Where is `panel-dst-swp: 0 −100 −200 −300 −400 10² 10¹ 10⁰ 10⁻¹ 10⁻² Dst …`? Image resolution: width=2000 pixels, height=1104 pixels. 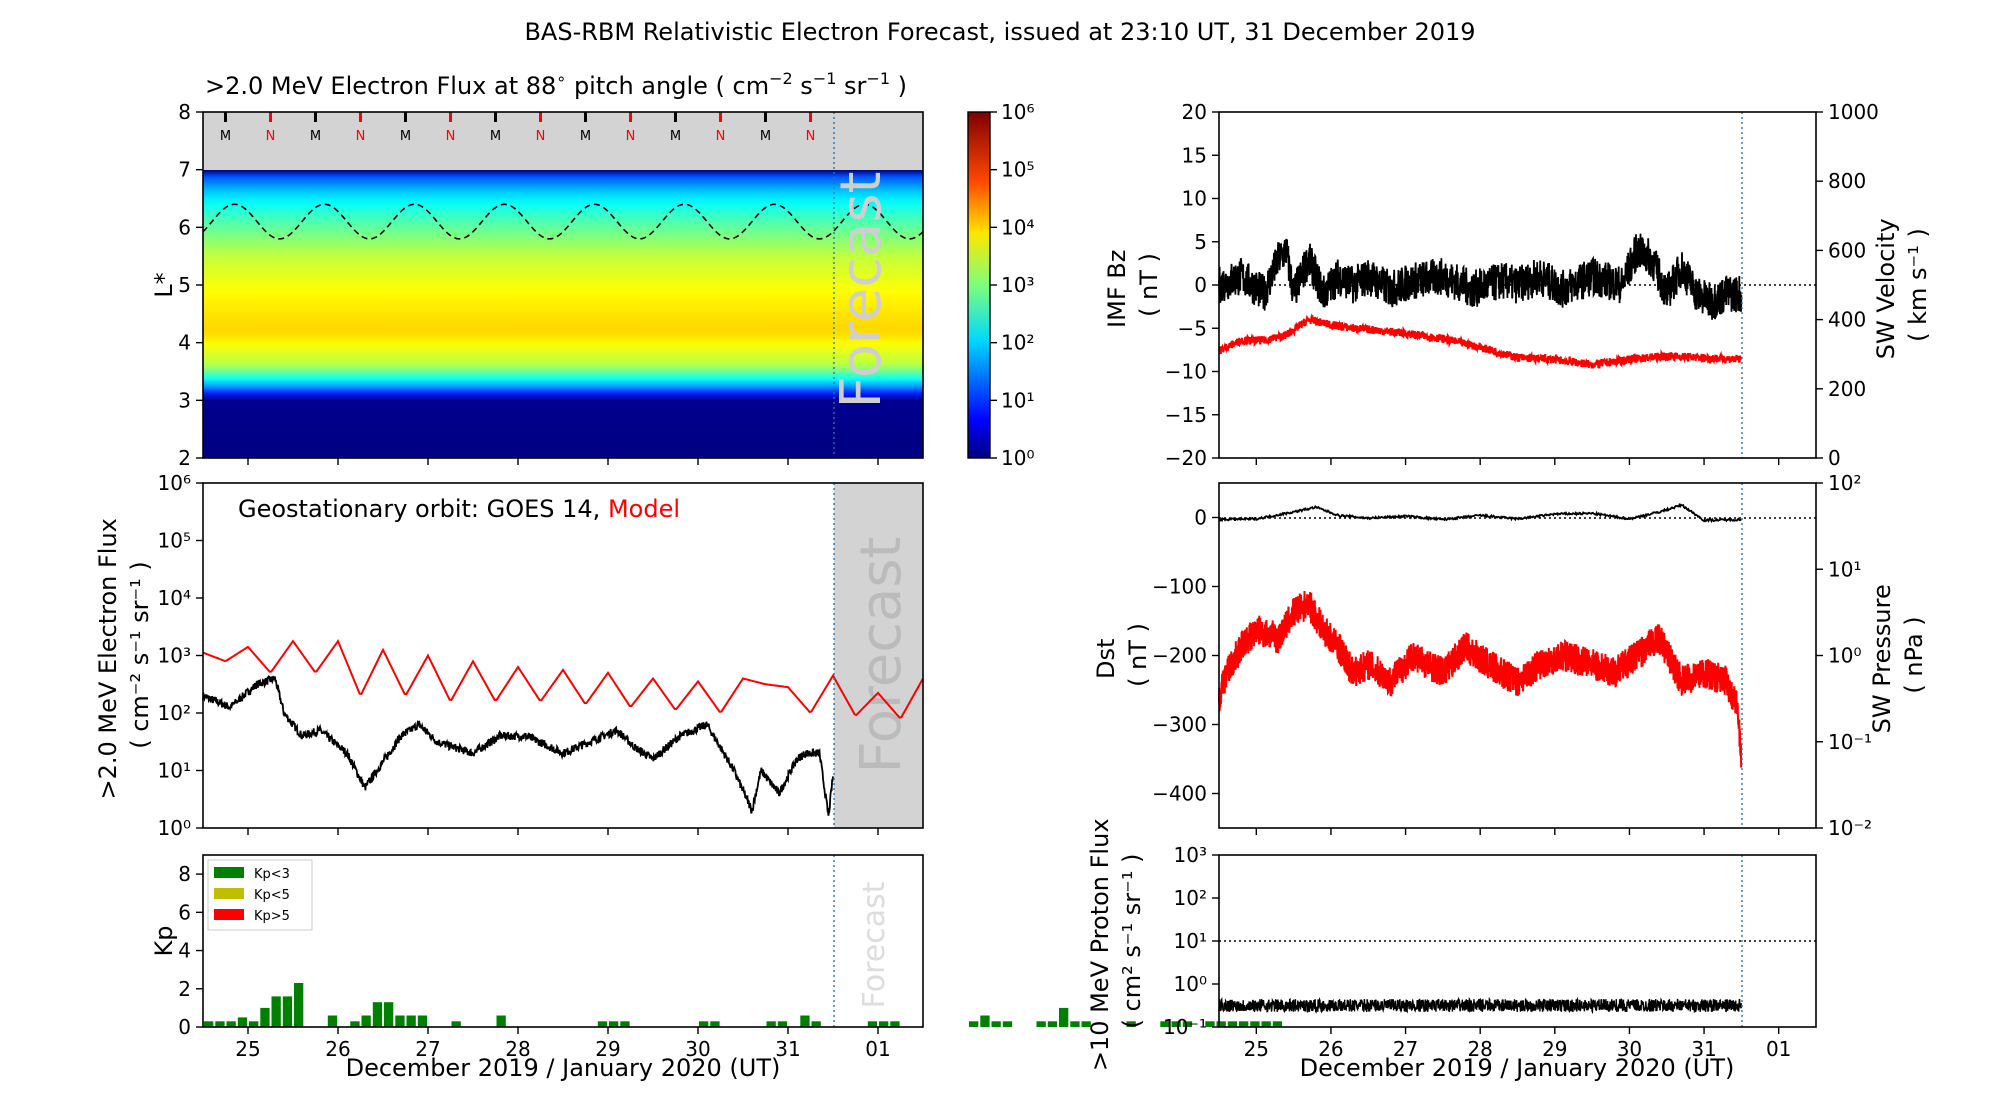
panel-dst-swp: 0 −100 −200 −300 −400 10² 10¹ 10⁰ 10⁻¹ 10⁻² Dst … is located at coordinates (1510, 655).